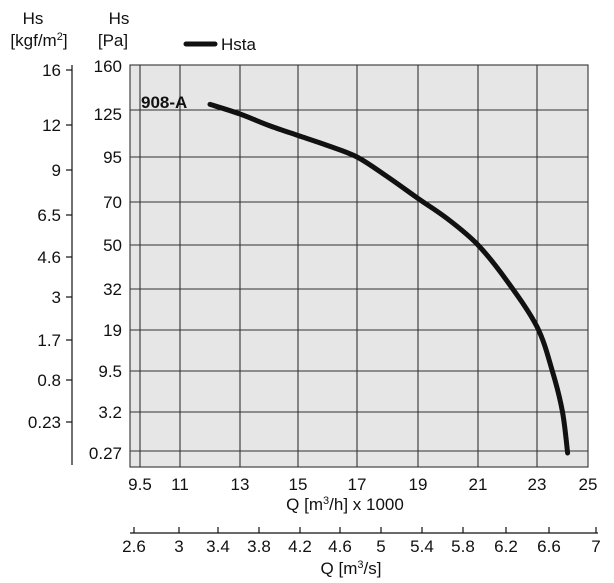 The width and height of the screenshot is (614, 583). What do you see at coordinates (49, 257) in the screenshot?
I see `kgf-tick-label: 4.6` at bounding box center [49, 257].